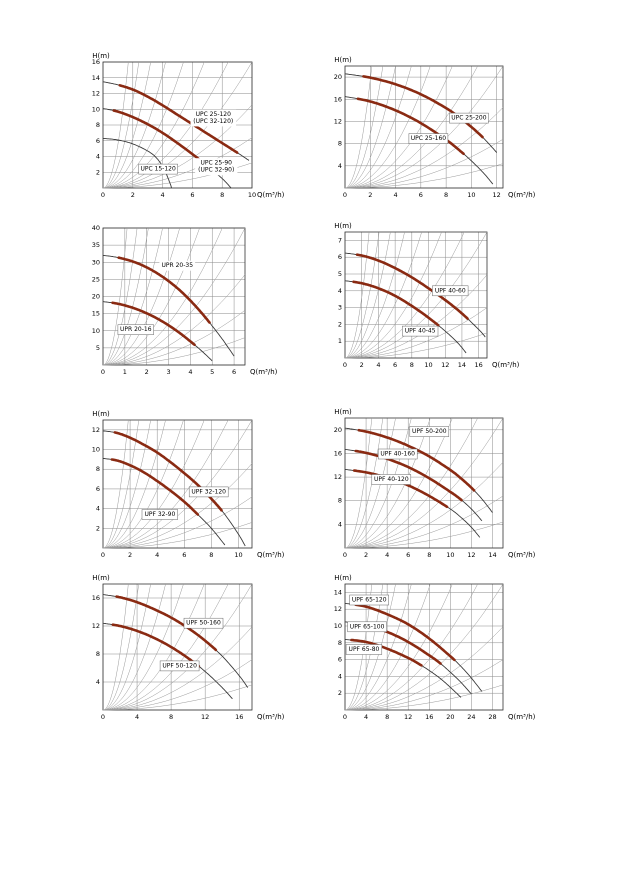 Image resolution: width=618 pixels, height=873 pixels. Describe the element at coordinates (340, 341) in the screenshot. I see `y-tick-label: 1` at that location.